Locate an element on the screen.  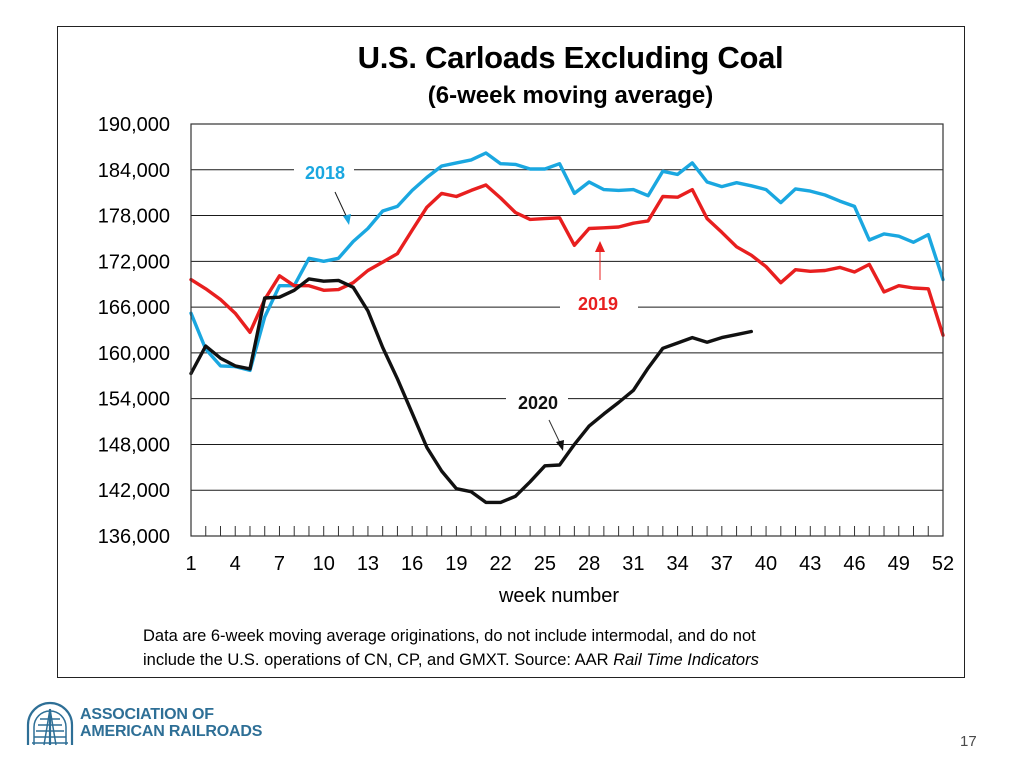
label-bg-2019 is located at coordinates (599, 304).